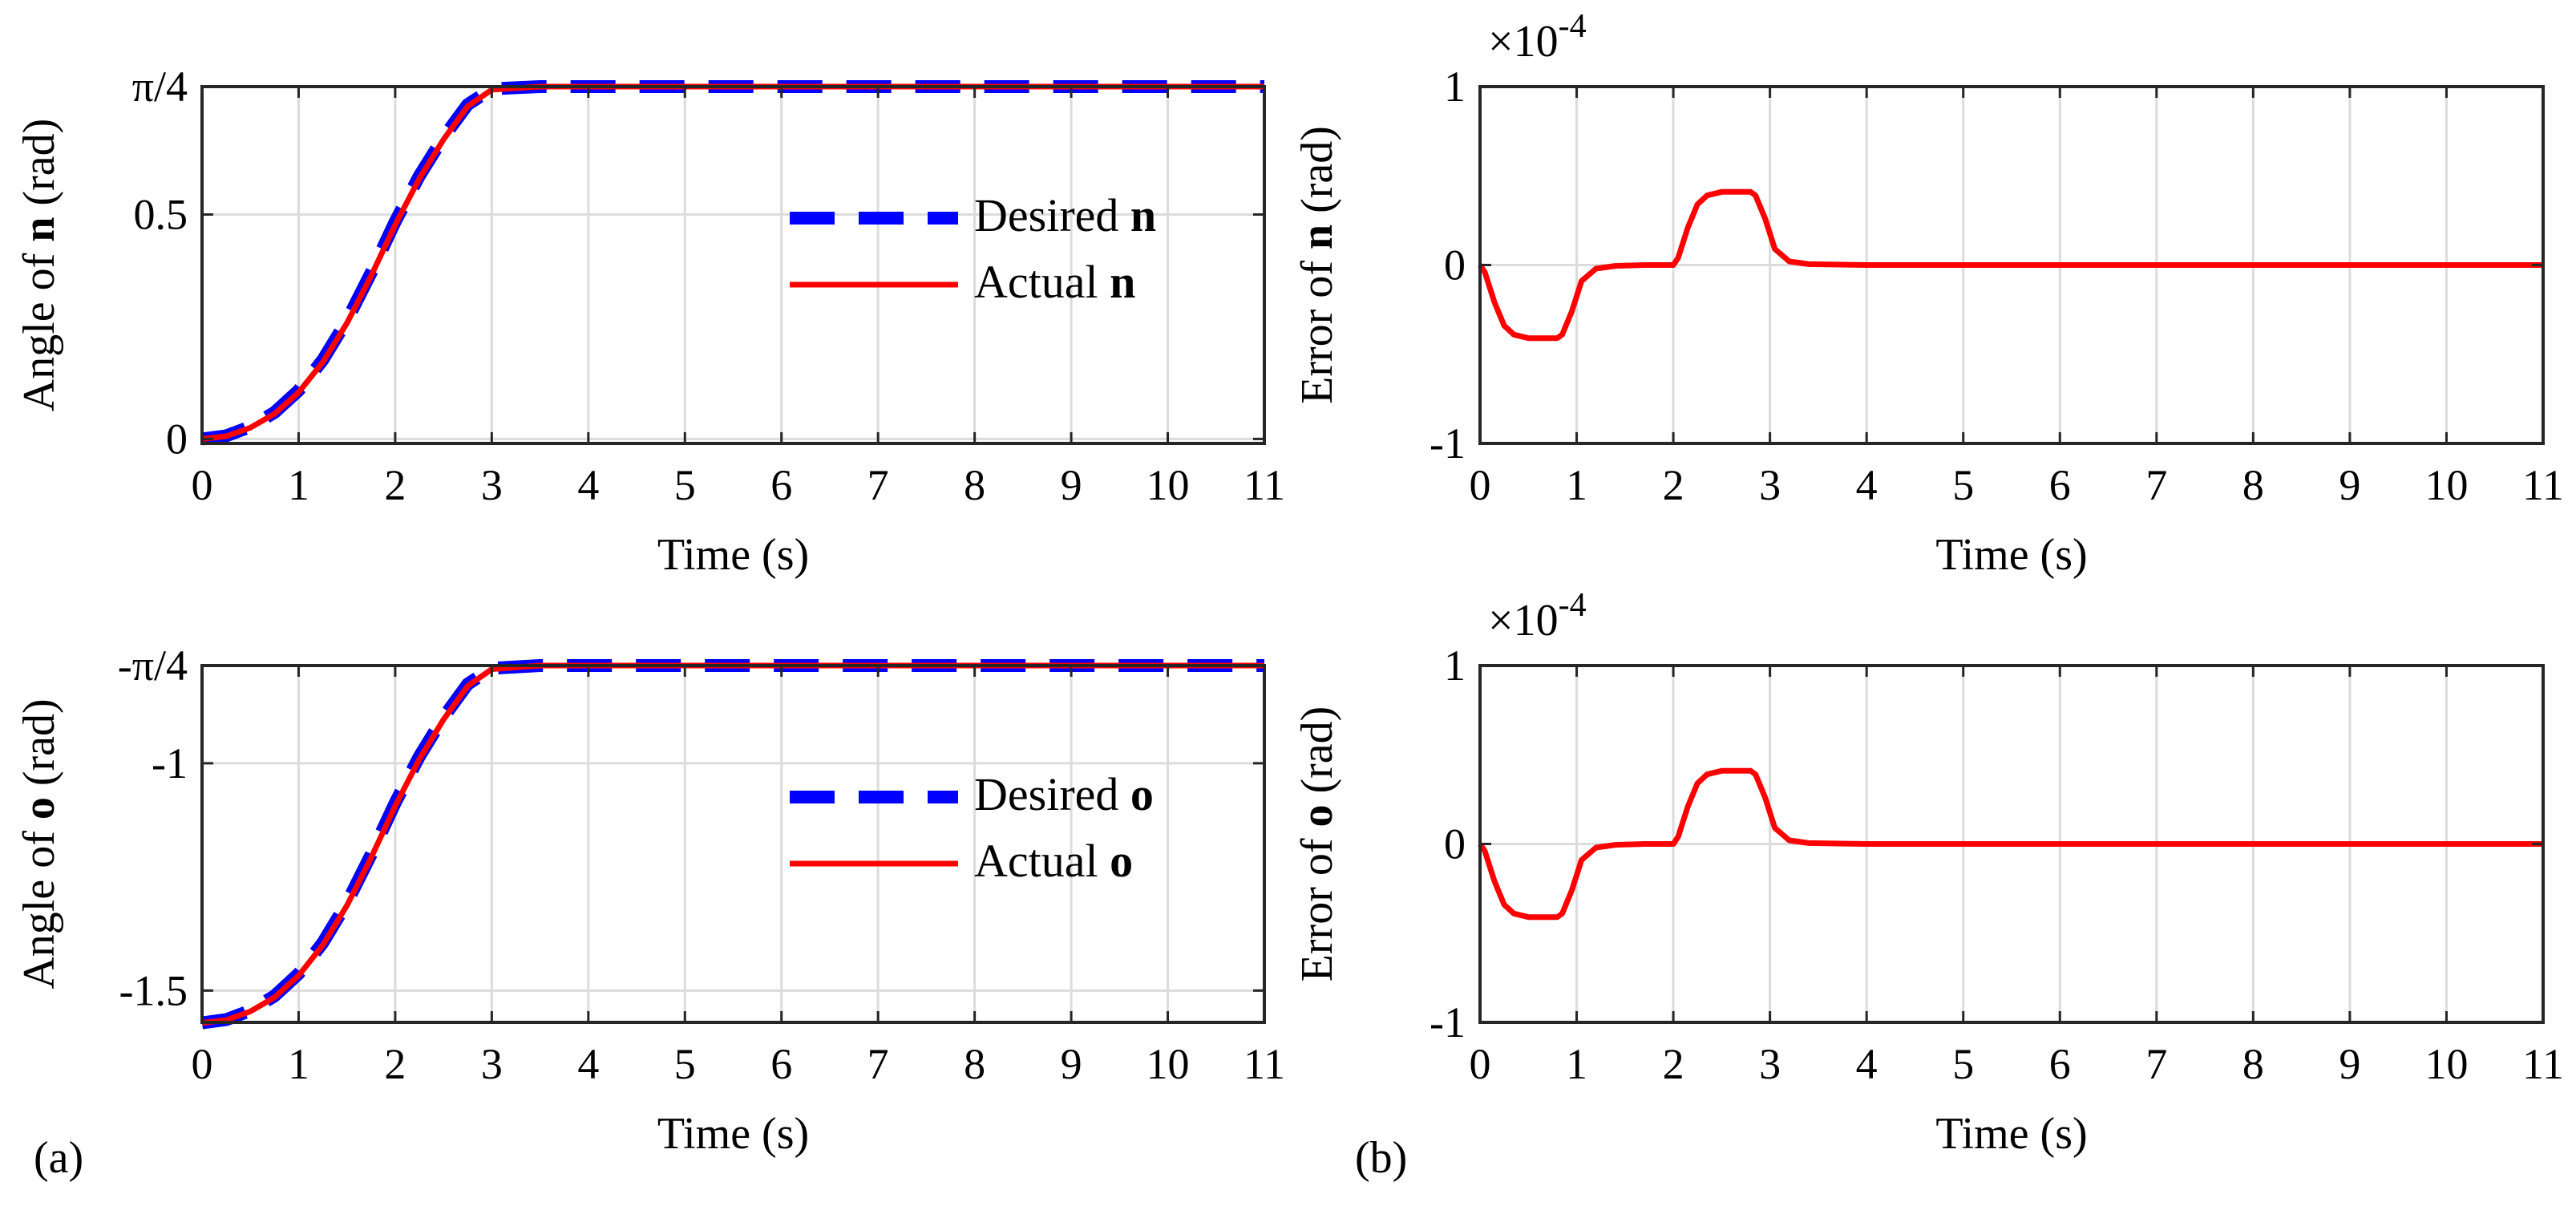 The image size is (2576, 1206). Describe the element at coordinates (1317, 231) in the screenshot. I see `y-axis-label-symbol: n` at that location.